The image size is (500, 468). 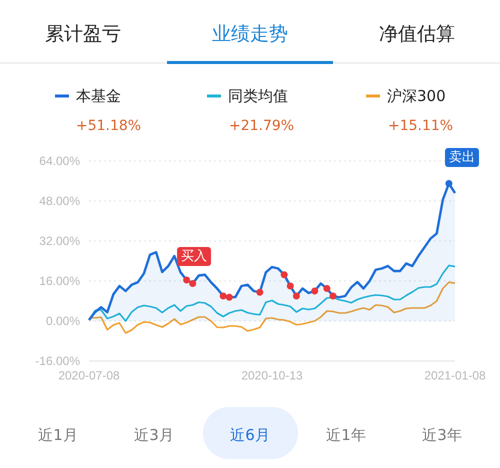 I want to click on line-series, so click(x=272, y=307).